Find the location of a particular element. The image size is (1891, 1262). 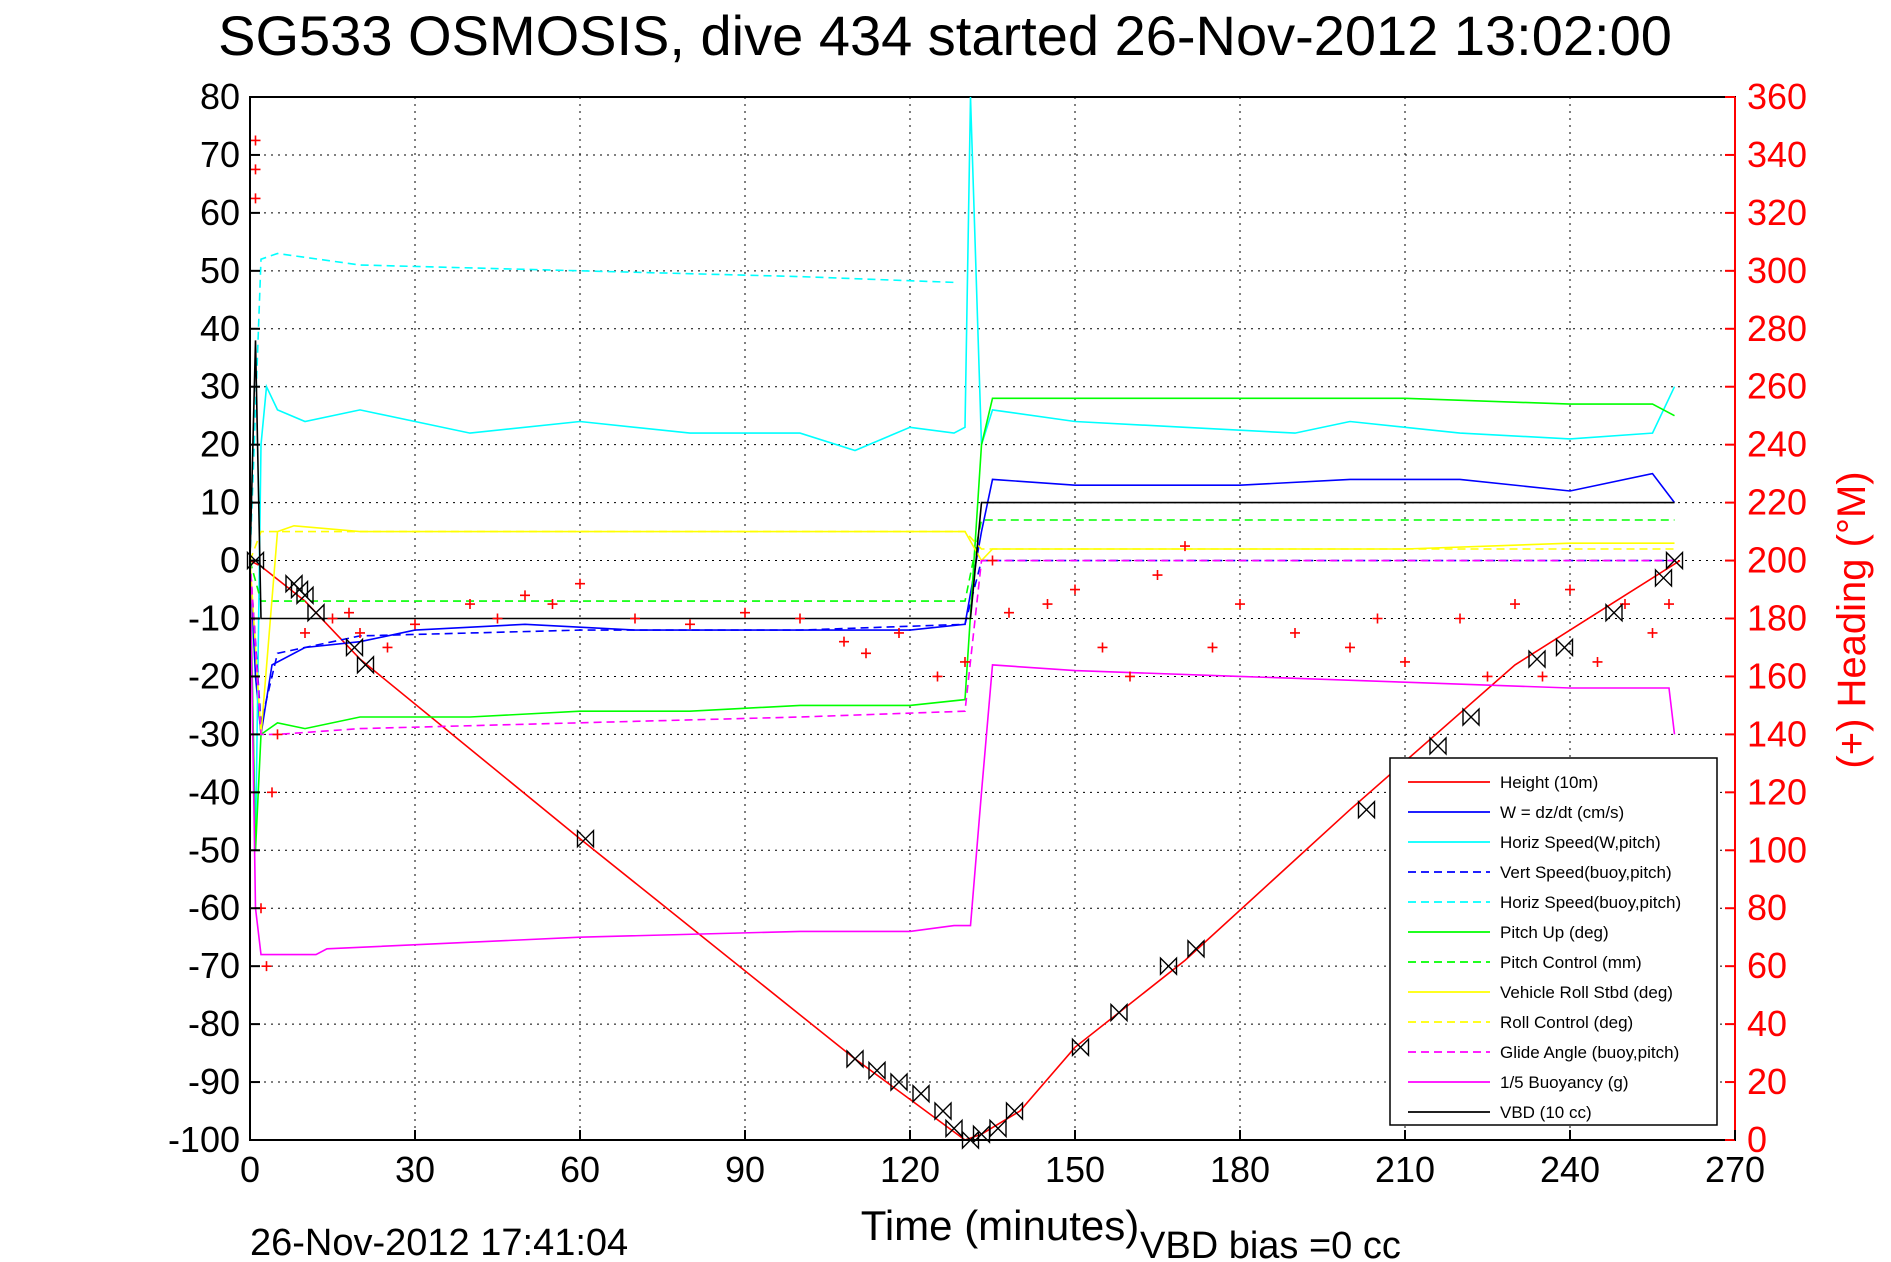

left-tick-label: 60 is located at coordinates (220, 212).